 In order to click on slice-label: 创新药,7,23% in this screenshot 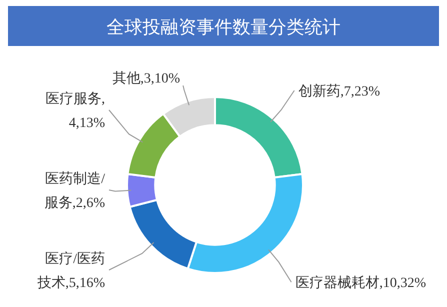, I will do `click(339, 91)`.